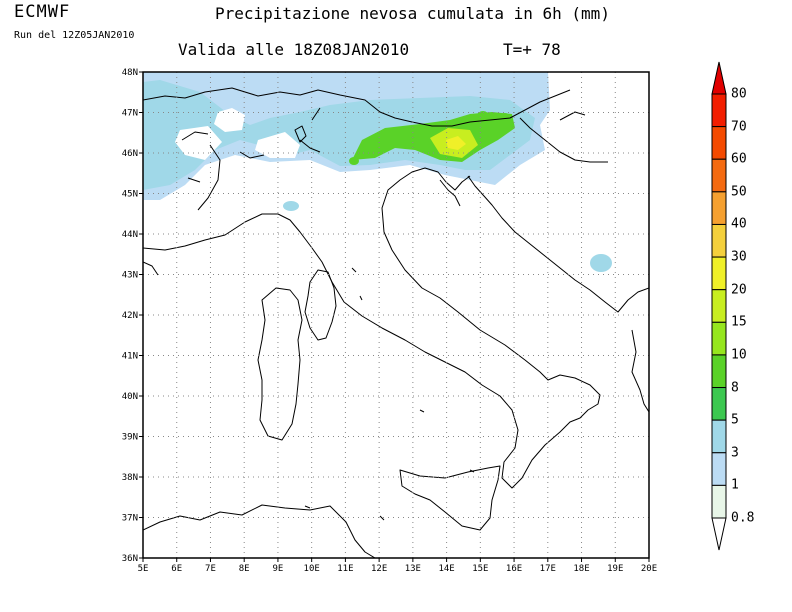 The width and height of the screenshot is (792, 612). What do you see at coordinates (130, 559) in the screenshot?
I see `lat-tick-label: 36N` at bounding box center [130, 559].